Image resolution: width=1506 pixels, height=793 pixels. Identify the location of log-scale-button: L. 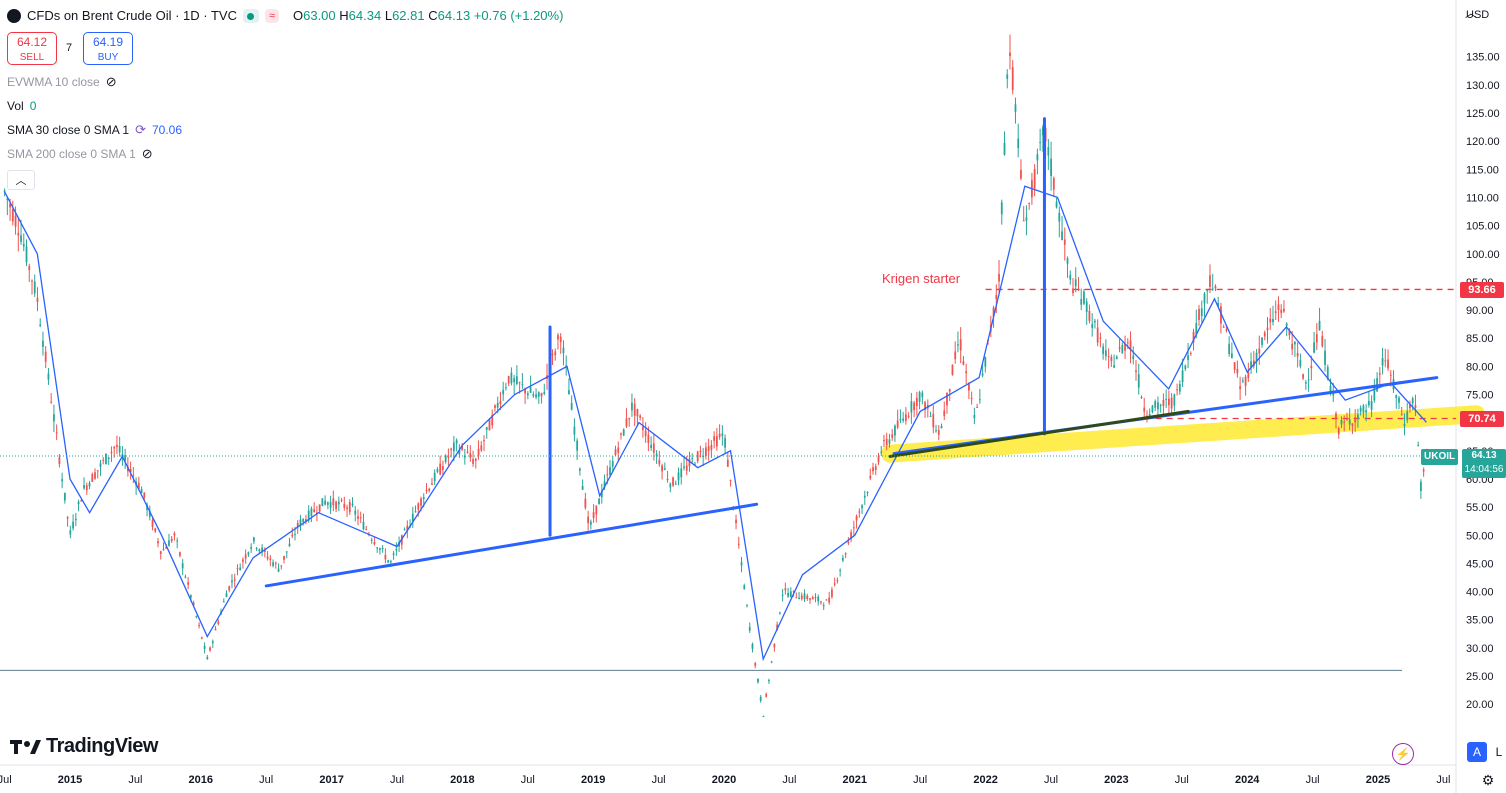
(1499, 752).